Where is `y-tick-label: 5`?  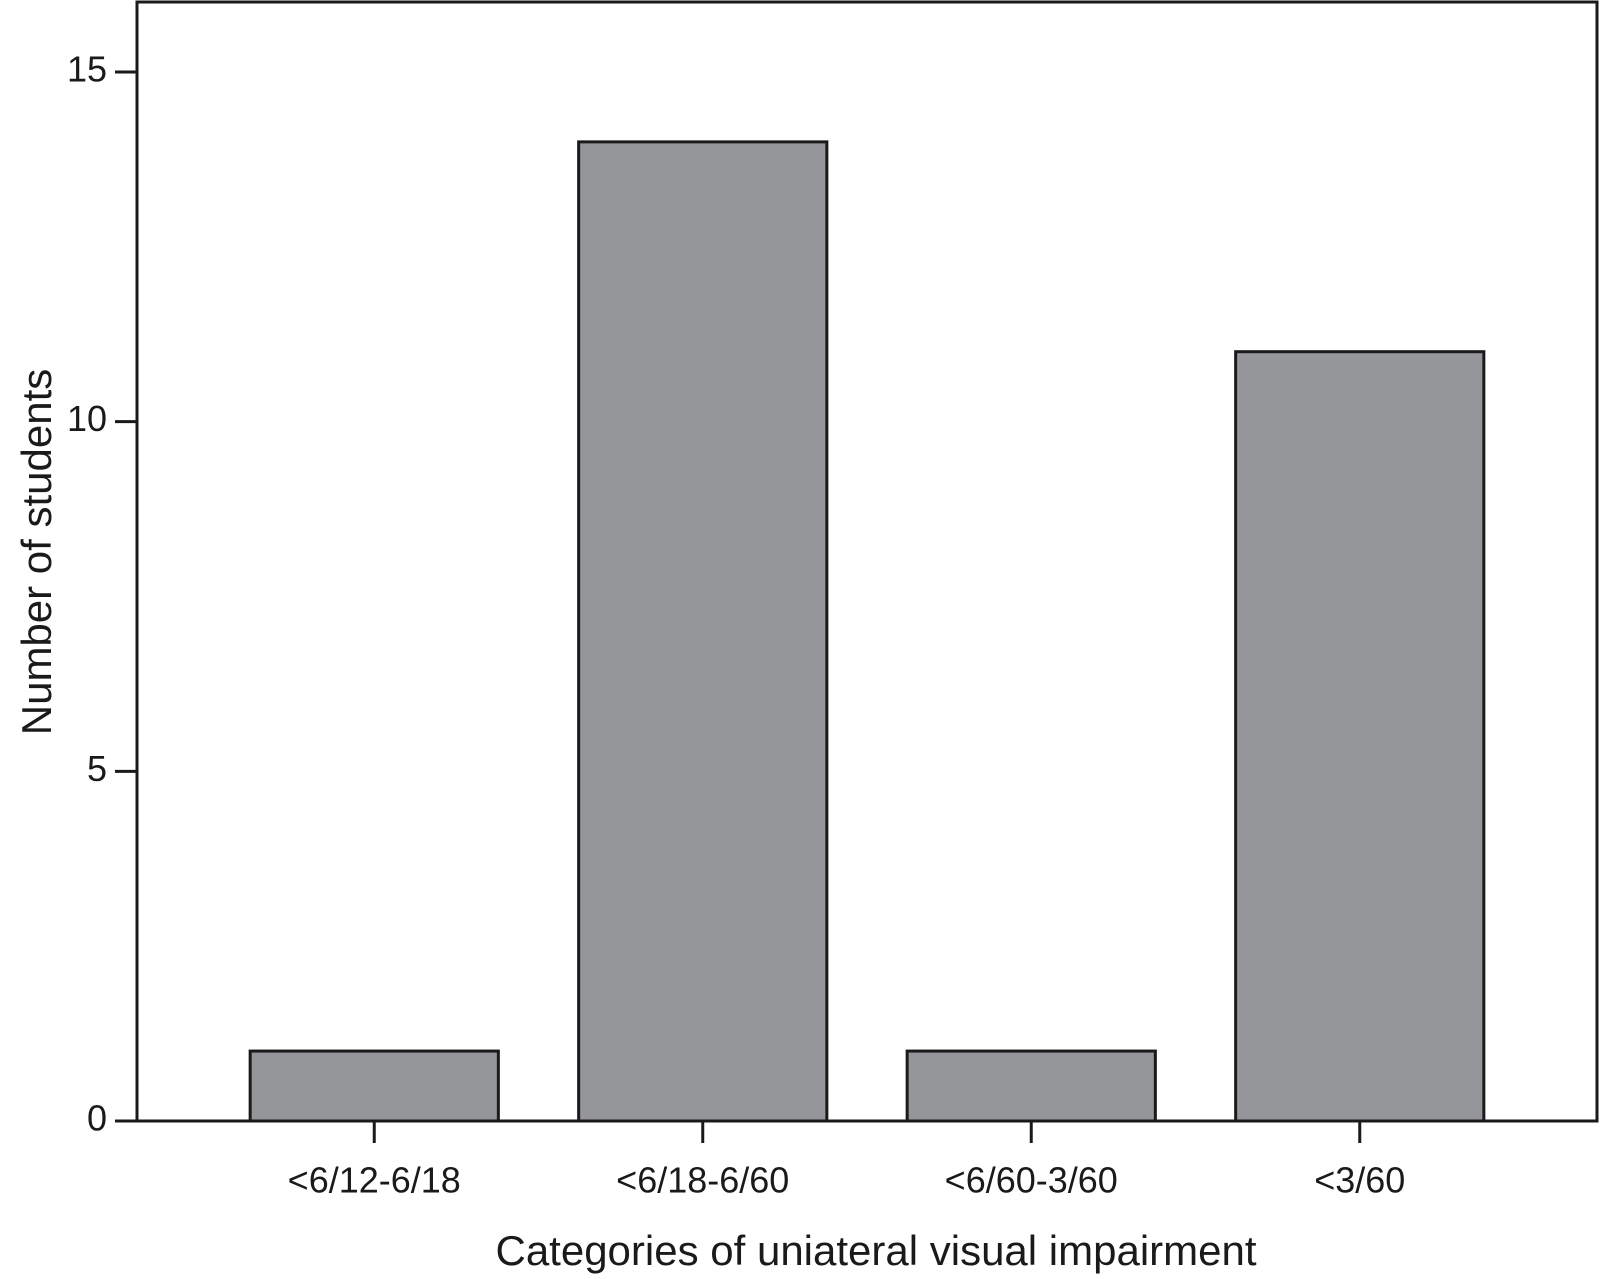 y-tick-label: 5 is located at coordinates (97, 768).